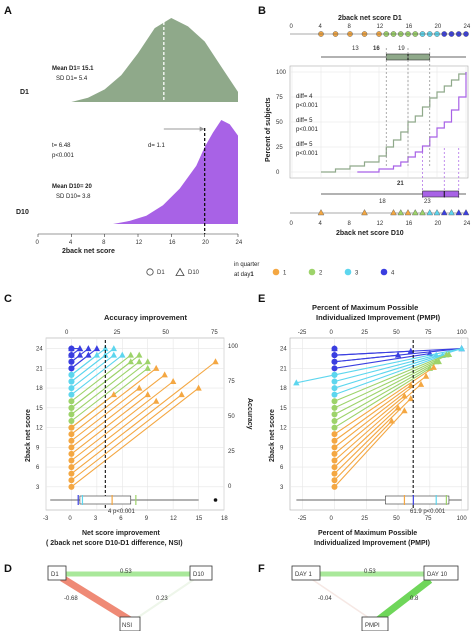 This screenshot has height=631, width=474. I want to click on panel-f-letter: F, so click(261, 569).